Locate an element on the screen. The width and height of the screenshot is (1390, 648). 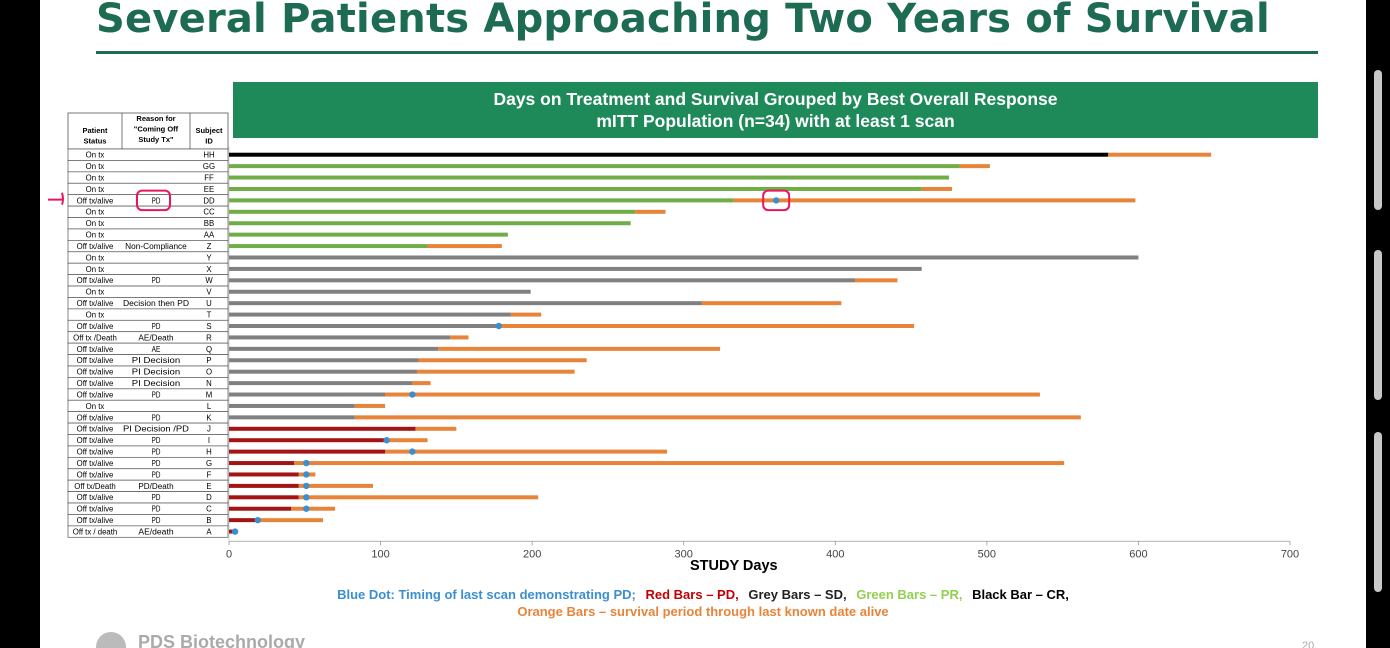
row-subject-id: Q is located at coordinates (209, 349).